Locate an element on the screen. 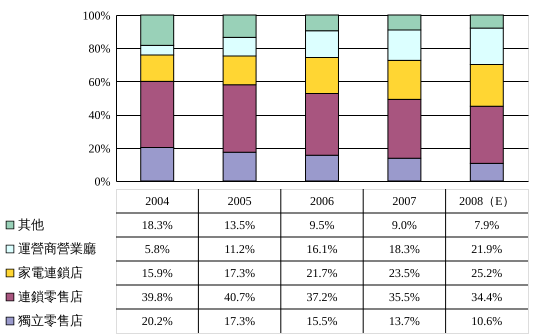  legend-label: 其他 is located at coordinates (31, 224).